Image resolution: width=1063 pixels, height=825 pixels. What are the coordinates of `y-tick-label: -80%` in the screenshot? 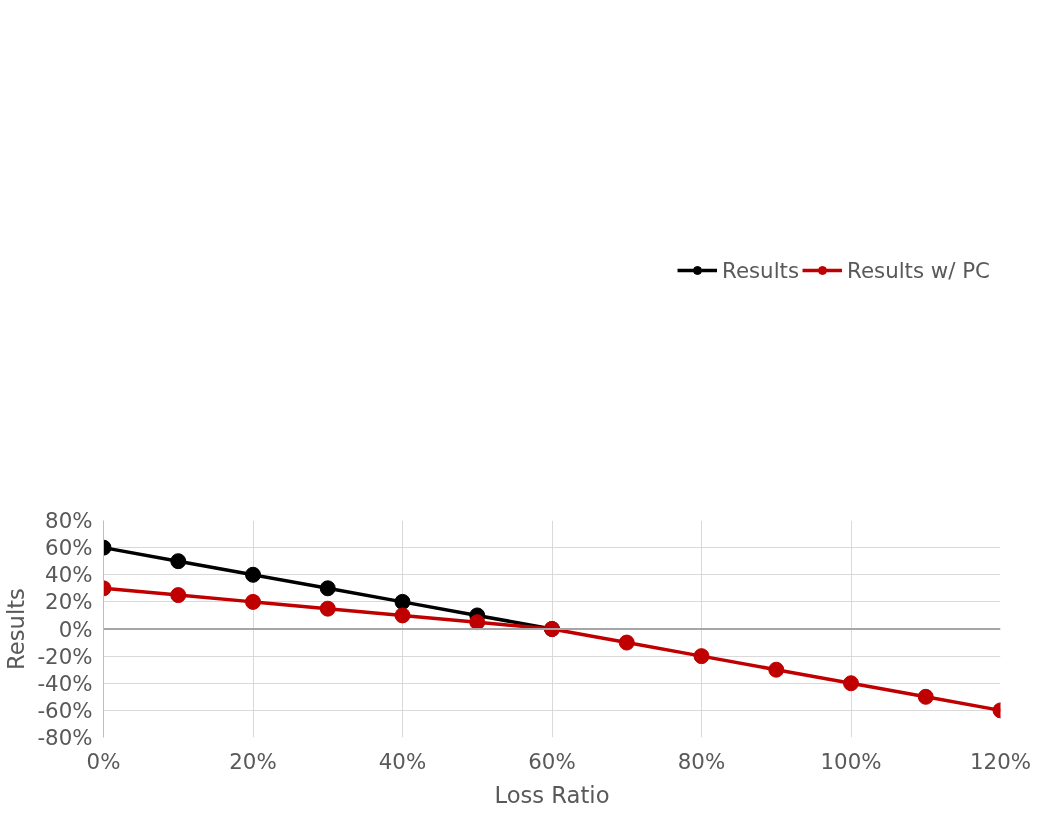 It's located at (65, 737).